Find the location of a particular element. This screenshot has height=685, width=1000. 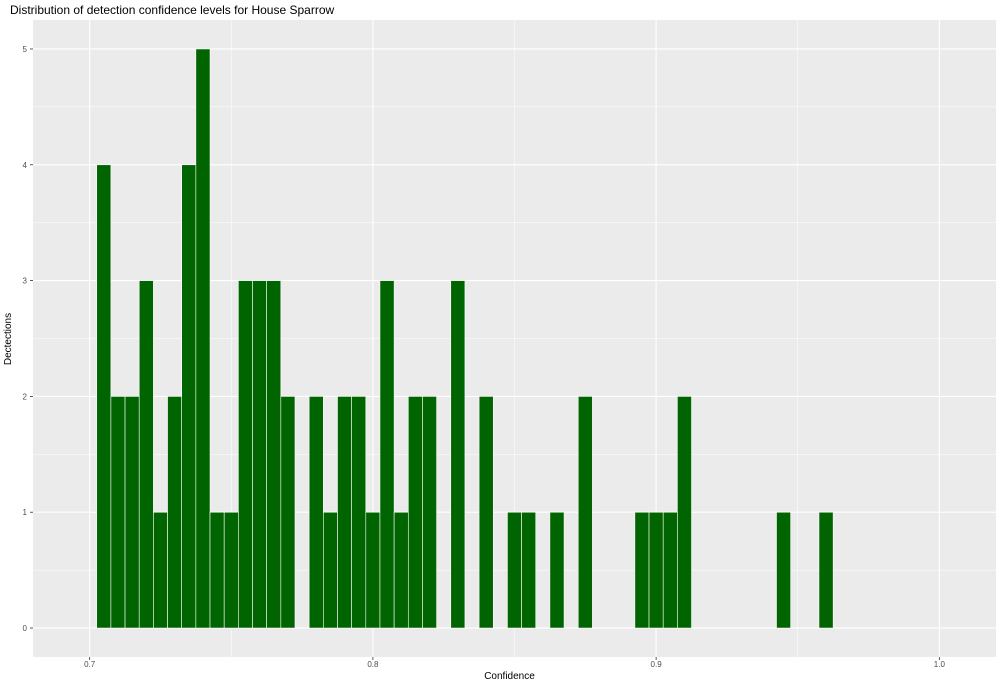

y-tick-label: 5 is located at coordinates (25, 49).